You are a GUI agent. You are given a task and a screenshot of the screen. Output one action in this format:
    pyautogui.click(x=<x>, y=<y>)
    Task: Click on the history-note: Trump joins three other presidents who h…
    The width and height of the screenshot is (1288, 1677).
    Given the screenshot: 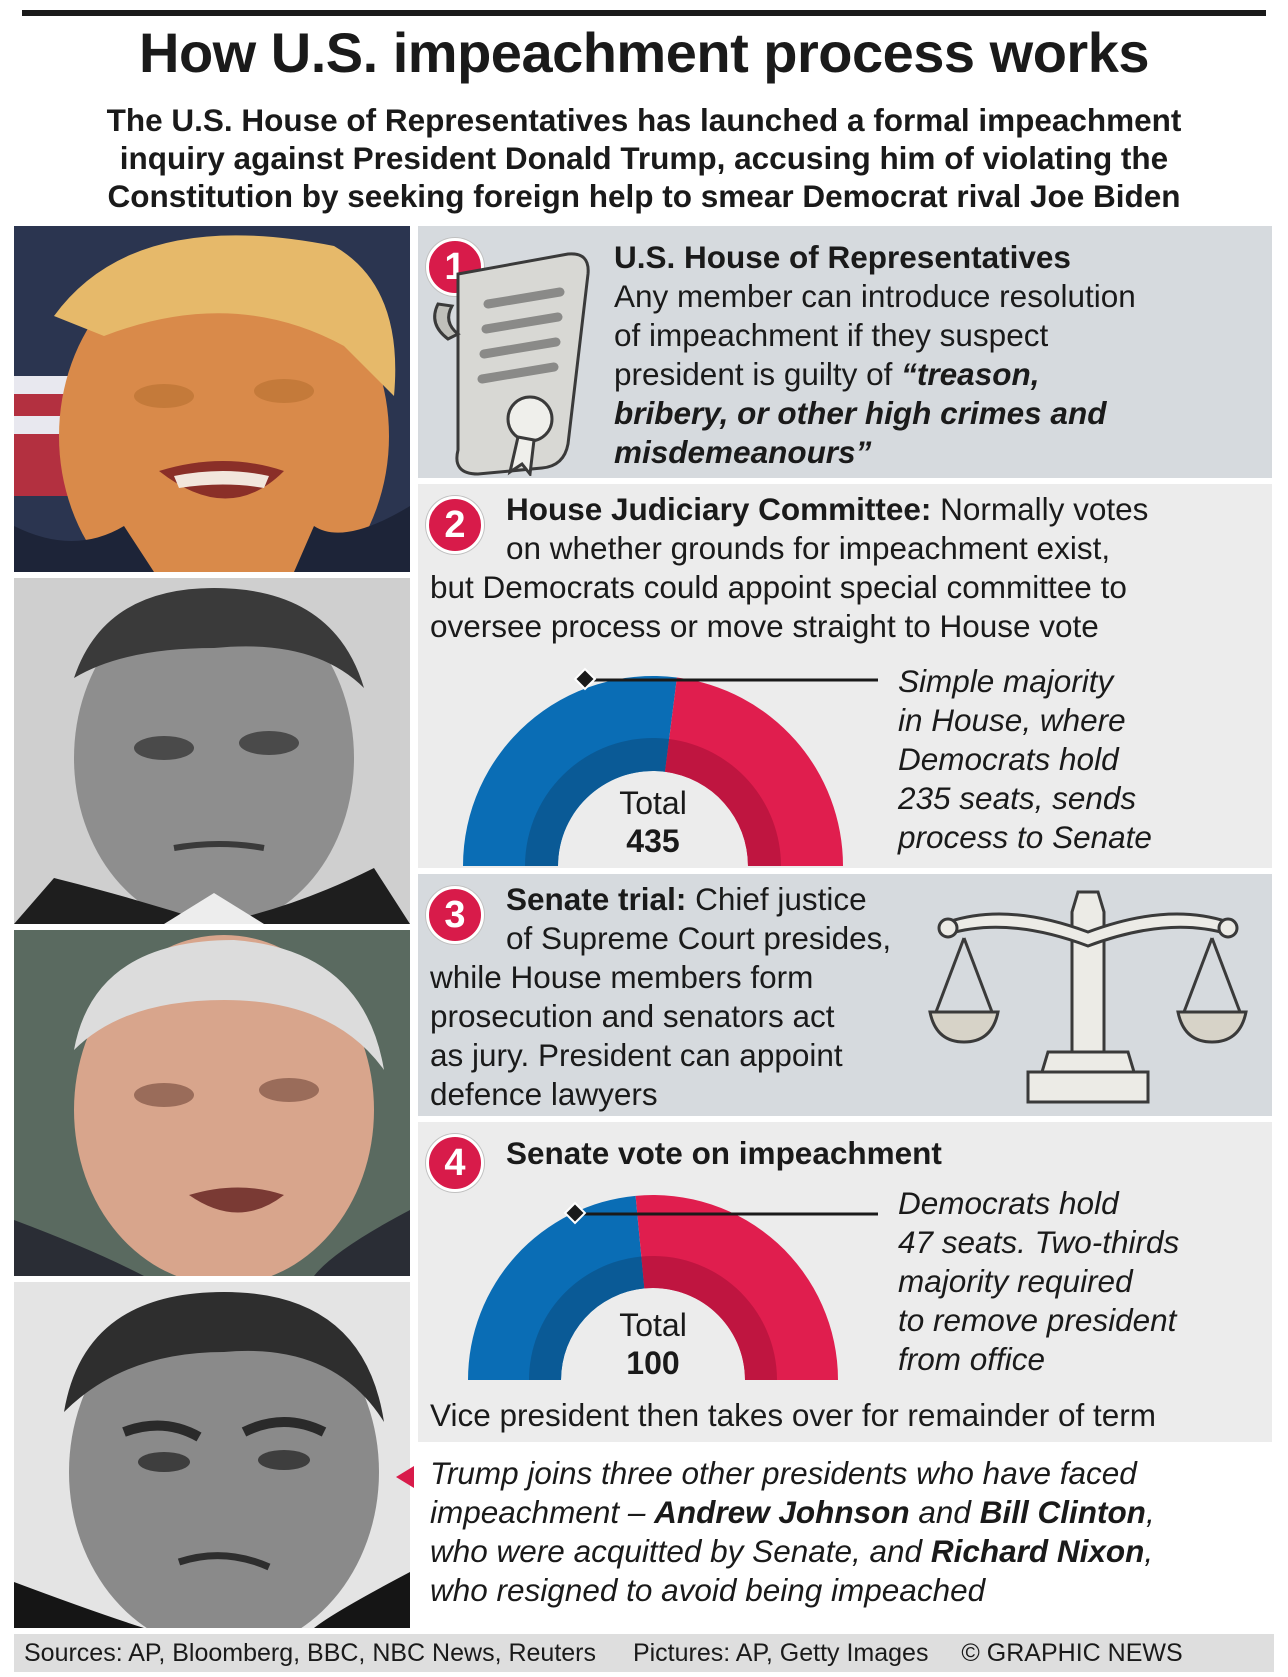 What is the action you would take?
    pyautogui.click(x=834, y=1539)
    